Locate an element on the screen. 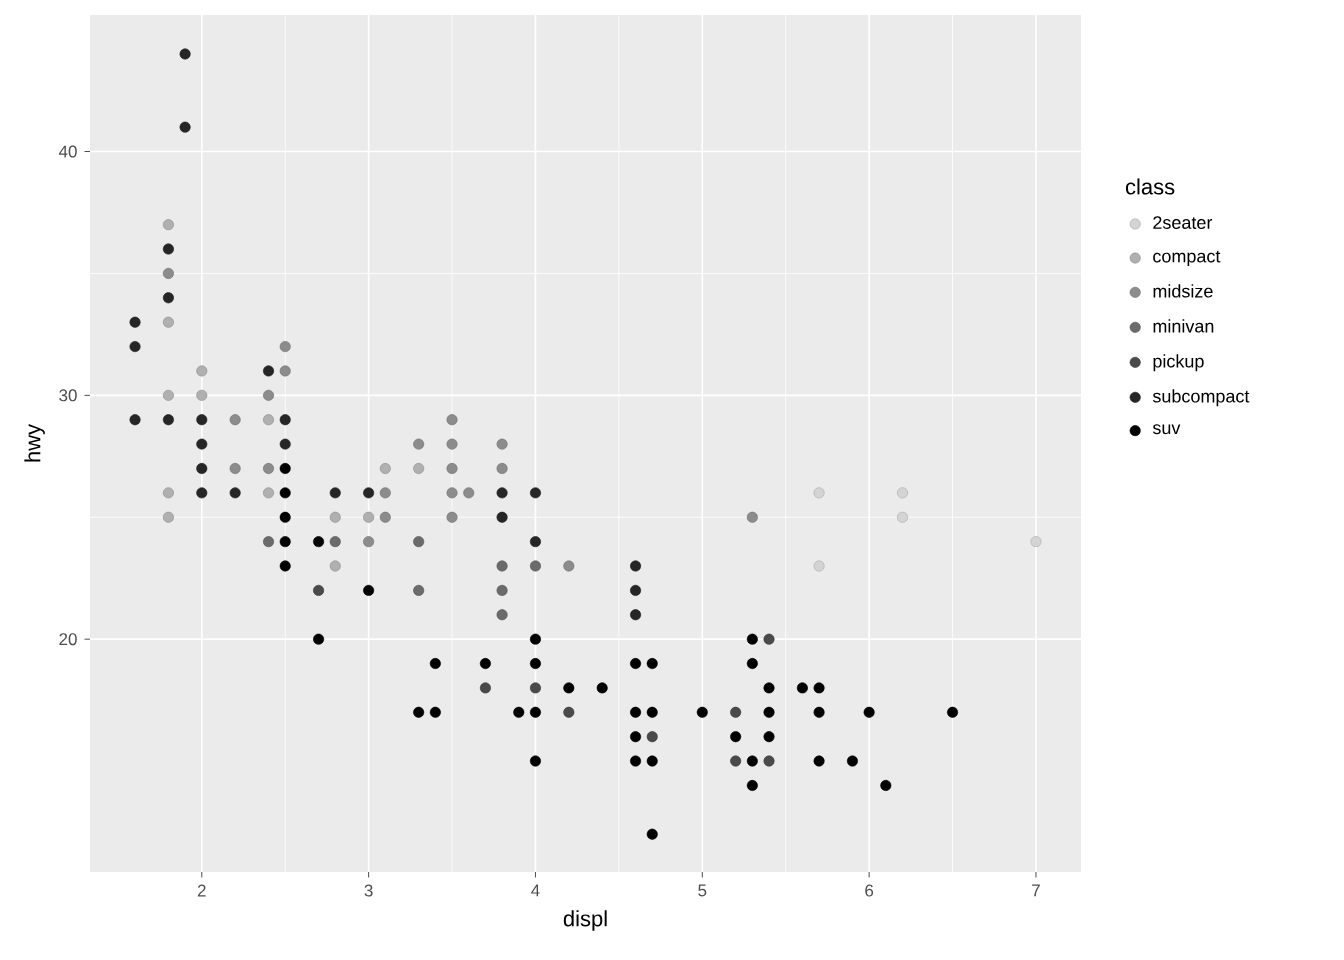  y-tick-label: 30 is located at coordinates (68, 395).